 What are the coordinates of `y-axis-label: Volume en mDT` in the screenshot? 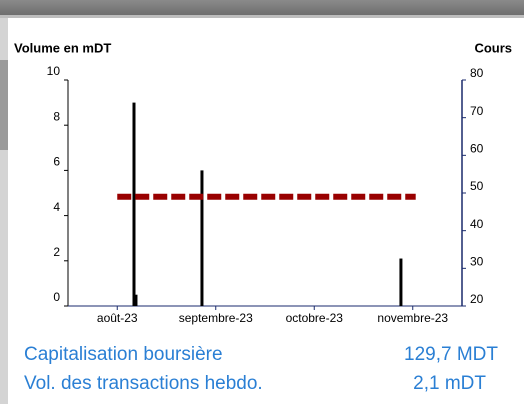 It's located at (62, 47).